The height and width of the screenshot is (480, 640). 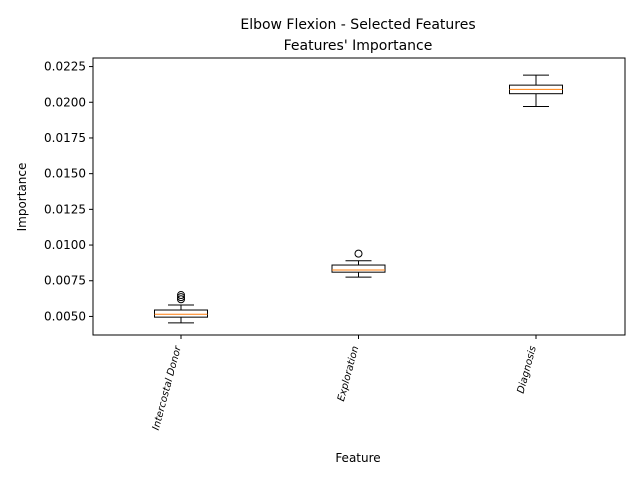 What do you see at coordinates (65, 138) in the screenshot?
I see `y-tick-label: 0.0175` at bounding box center [65, 138].